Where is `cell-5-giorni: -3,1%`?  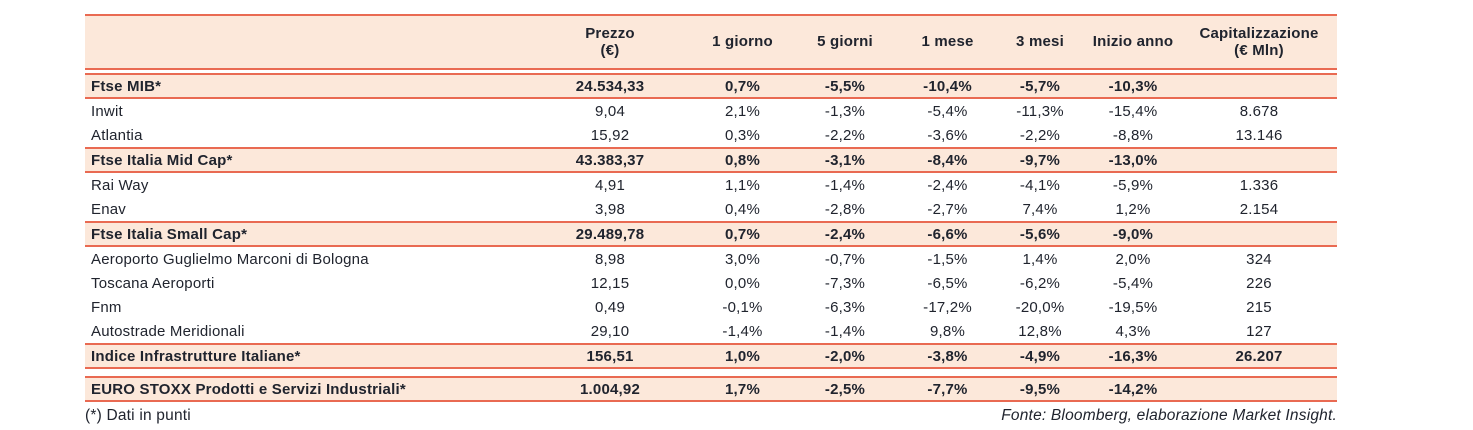
cell-5-giorni: -3,1% is located at coordinates (845, 160).